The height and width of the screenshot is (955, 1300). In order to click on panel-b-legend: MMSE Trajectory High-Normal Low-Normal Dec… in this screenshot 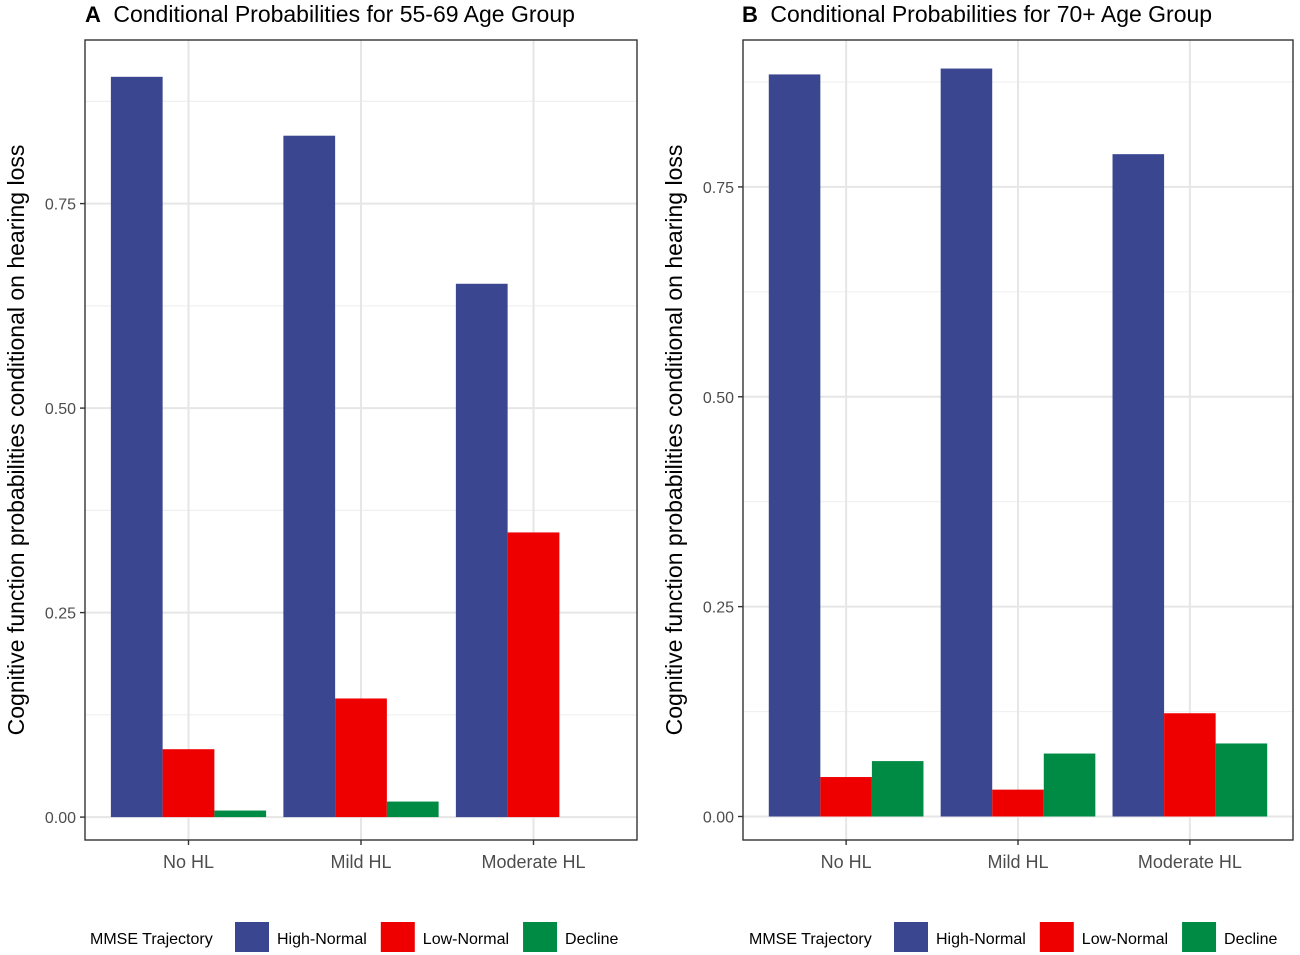, I will do `click(1013, 937)`.